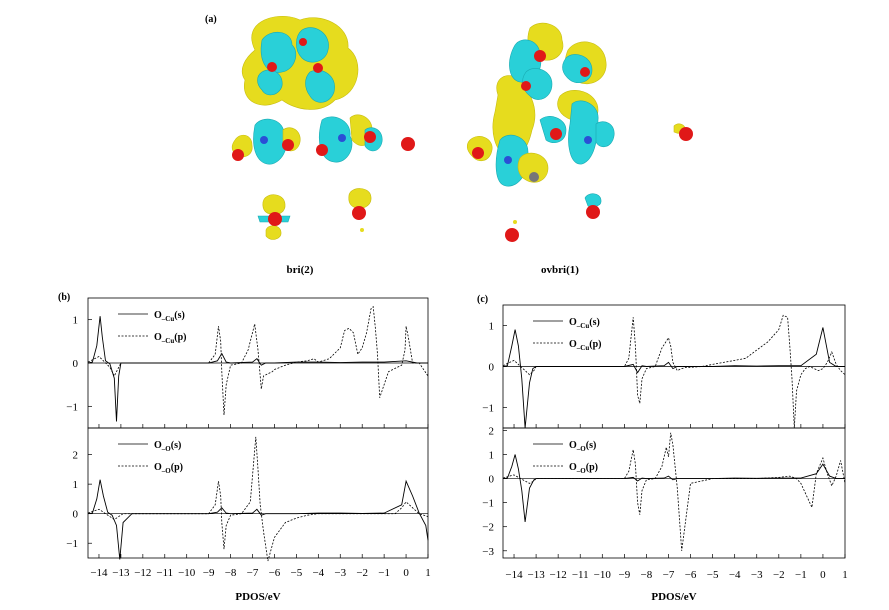 The image size is (889, 610). I want to click on panel-b-label: (b), so click(64, 297).